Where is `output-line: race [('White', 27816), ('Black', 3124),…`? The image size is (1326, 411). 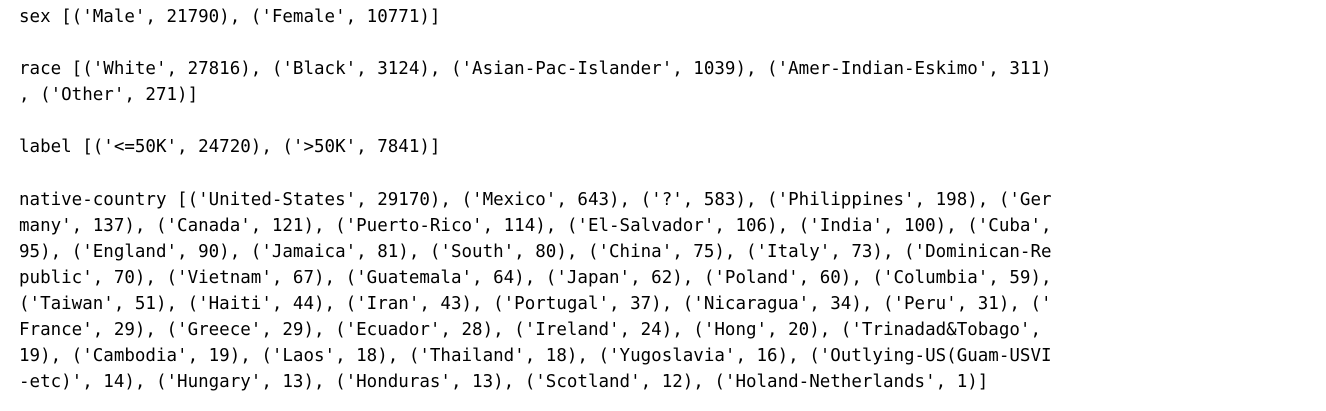 output-line: race [('White', 27816), ('Black', 3124),… is located at coordinates (535, 69).